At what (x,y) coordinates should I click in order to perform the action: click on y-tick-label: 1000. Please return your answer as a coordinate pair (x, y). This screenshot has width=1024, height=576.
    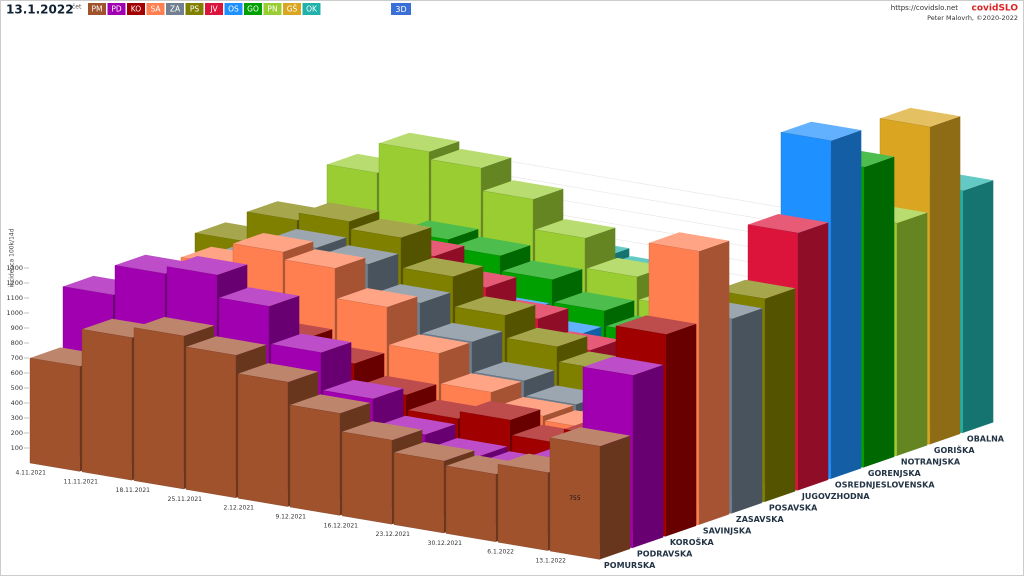
    Looking at the image, I should click on (14, 313).